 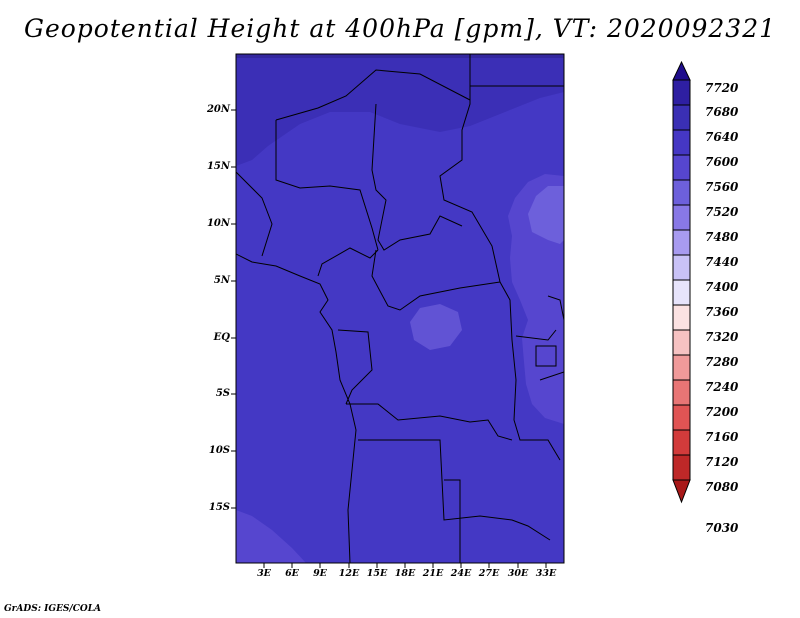 I want to click on lat-label: 20N, so click(x=218, y=109).